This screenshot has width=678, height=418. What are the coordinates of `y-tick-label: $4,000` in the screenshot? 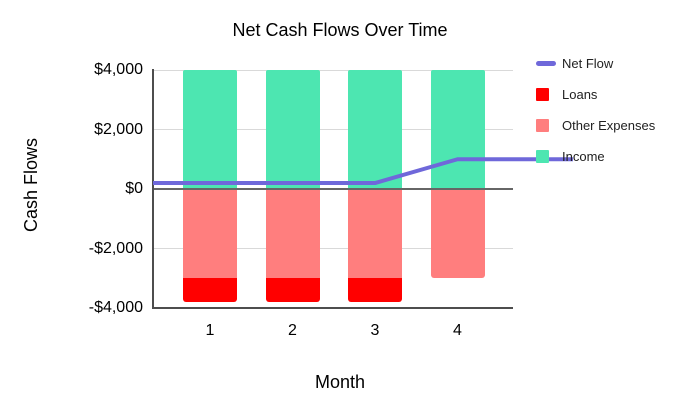 It's located at (118, 69).